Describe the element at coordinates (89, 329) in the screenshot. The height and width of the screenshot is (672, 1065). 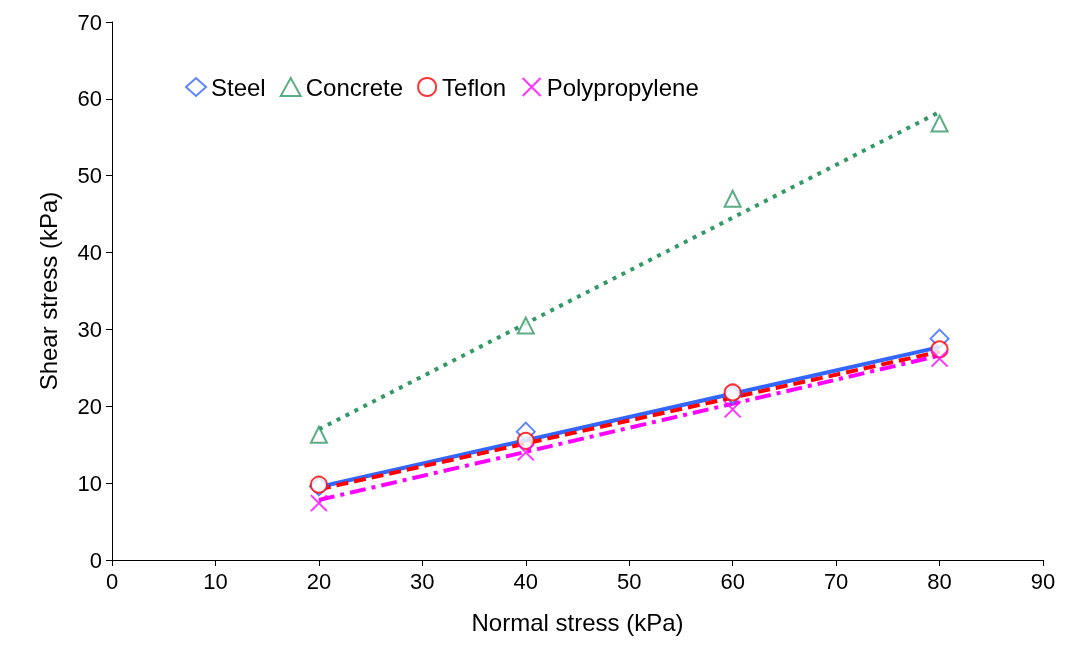
I see `y-tick-label: 30` at that location.